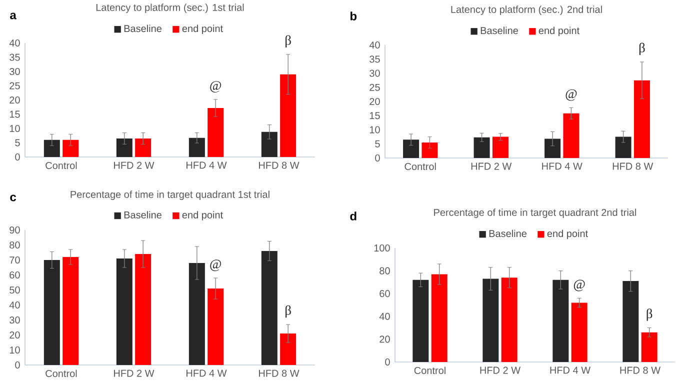 This screenshot has width=678, height=383. I want to click on y-tick-label: 70, so click(15, 260).